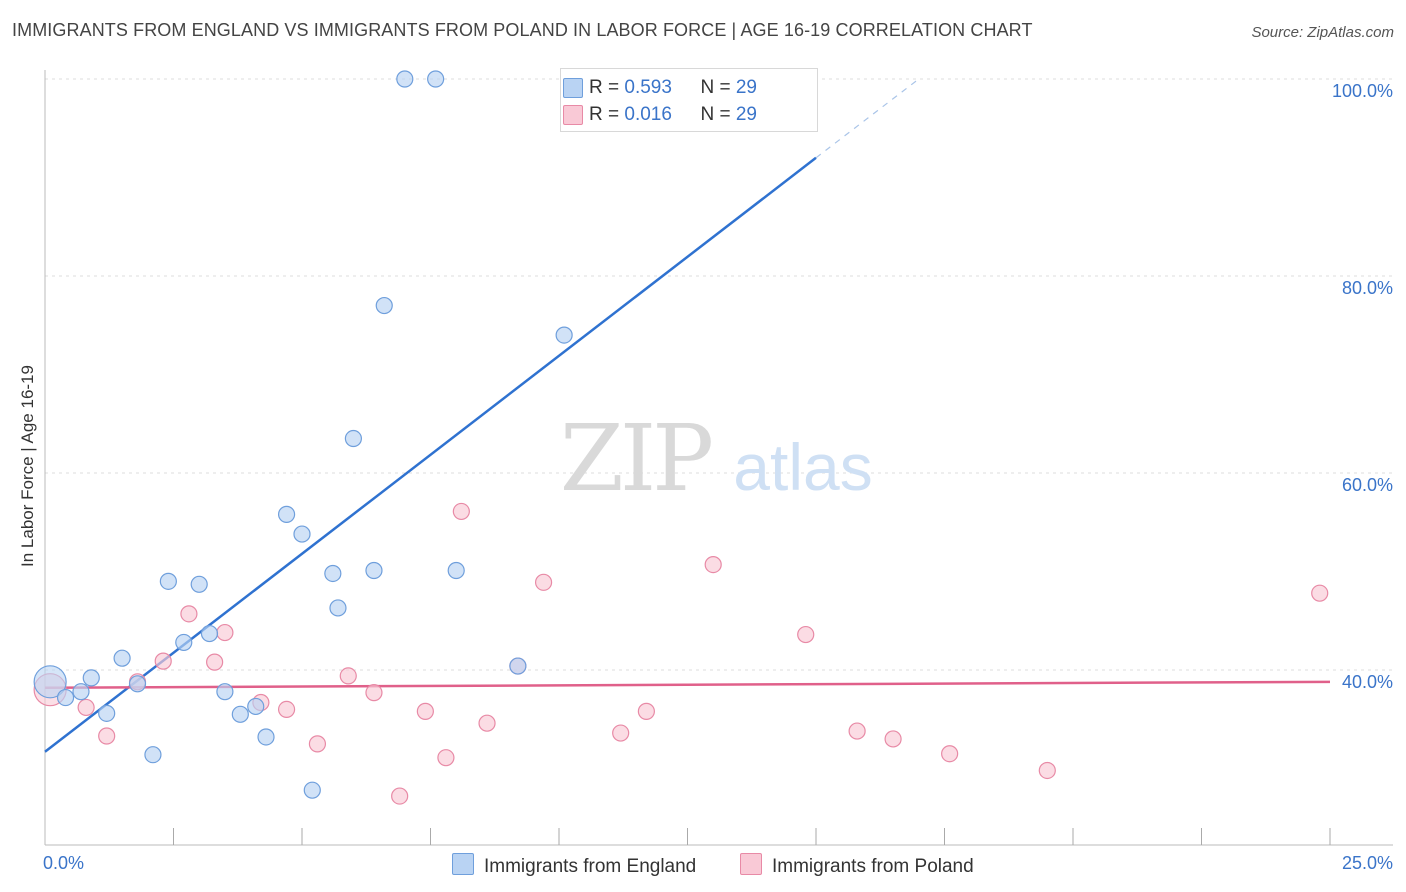 The height and width of the screenshot is (892, 1406). Describe the element at coordinates (648, 114) in the screenshot. I see `r-value: 0.016` at that location.